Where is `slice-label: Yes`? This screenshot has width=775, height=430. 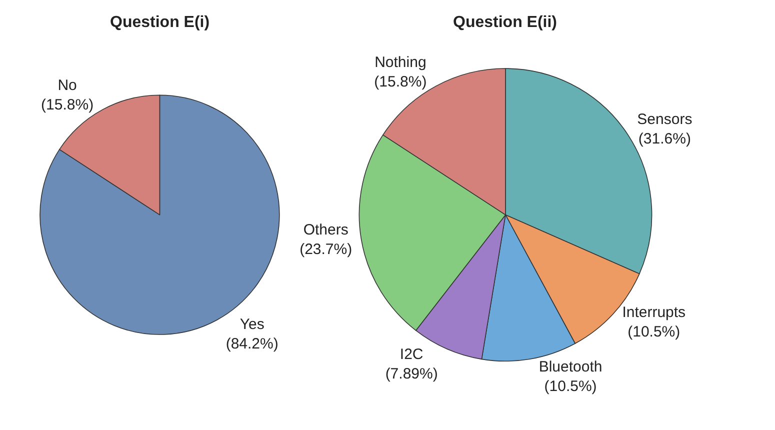
slice-label: Yes is located at coordinates (252, 324).